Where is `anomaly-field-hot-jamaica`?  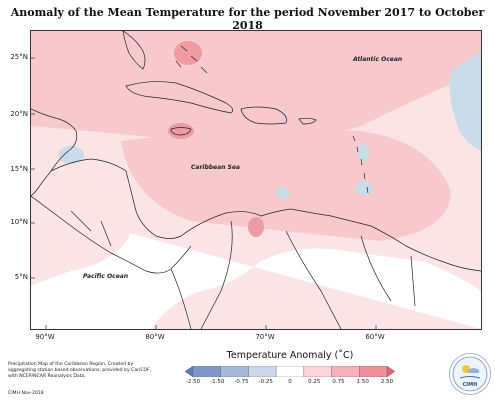
anomaly-field-hot-jamaica is located at coordinates (181, 131).